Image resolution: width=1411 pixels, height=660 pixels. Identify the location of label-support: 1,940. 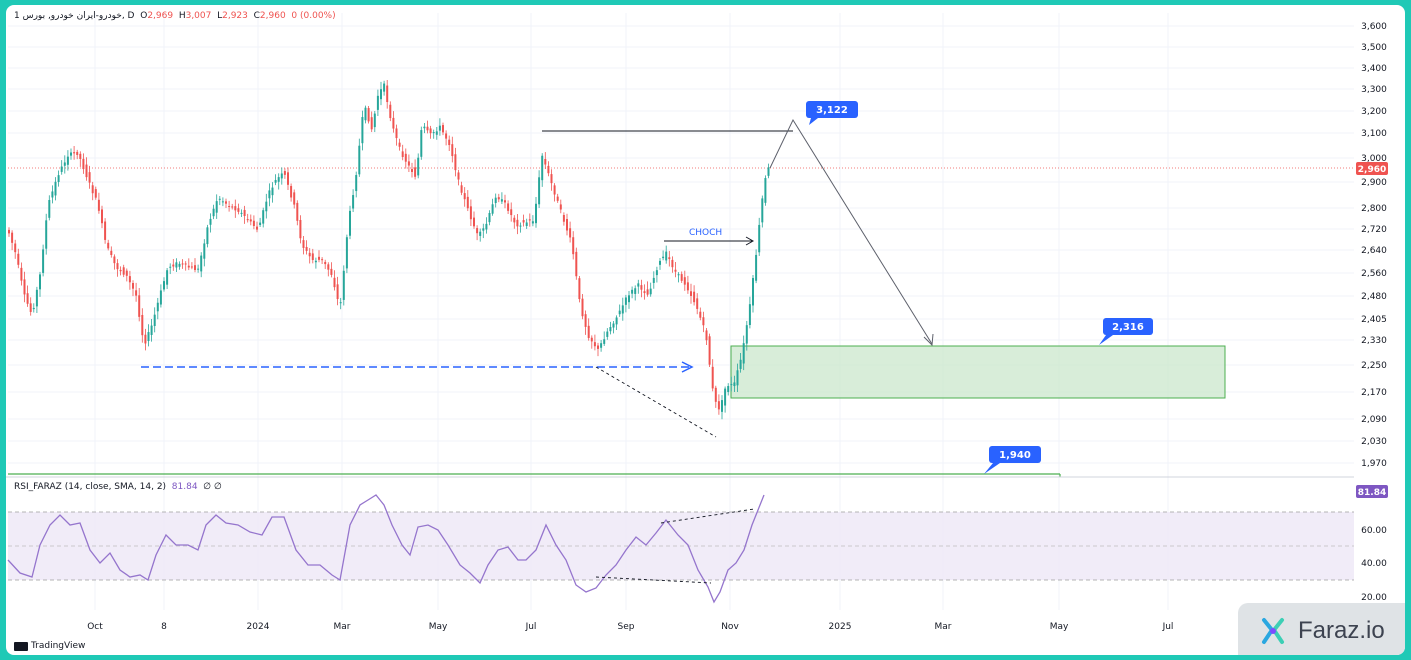
(1012, 460).